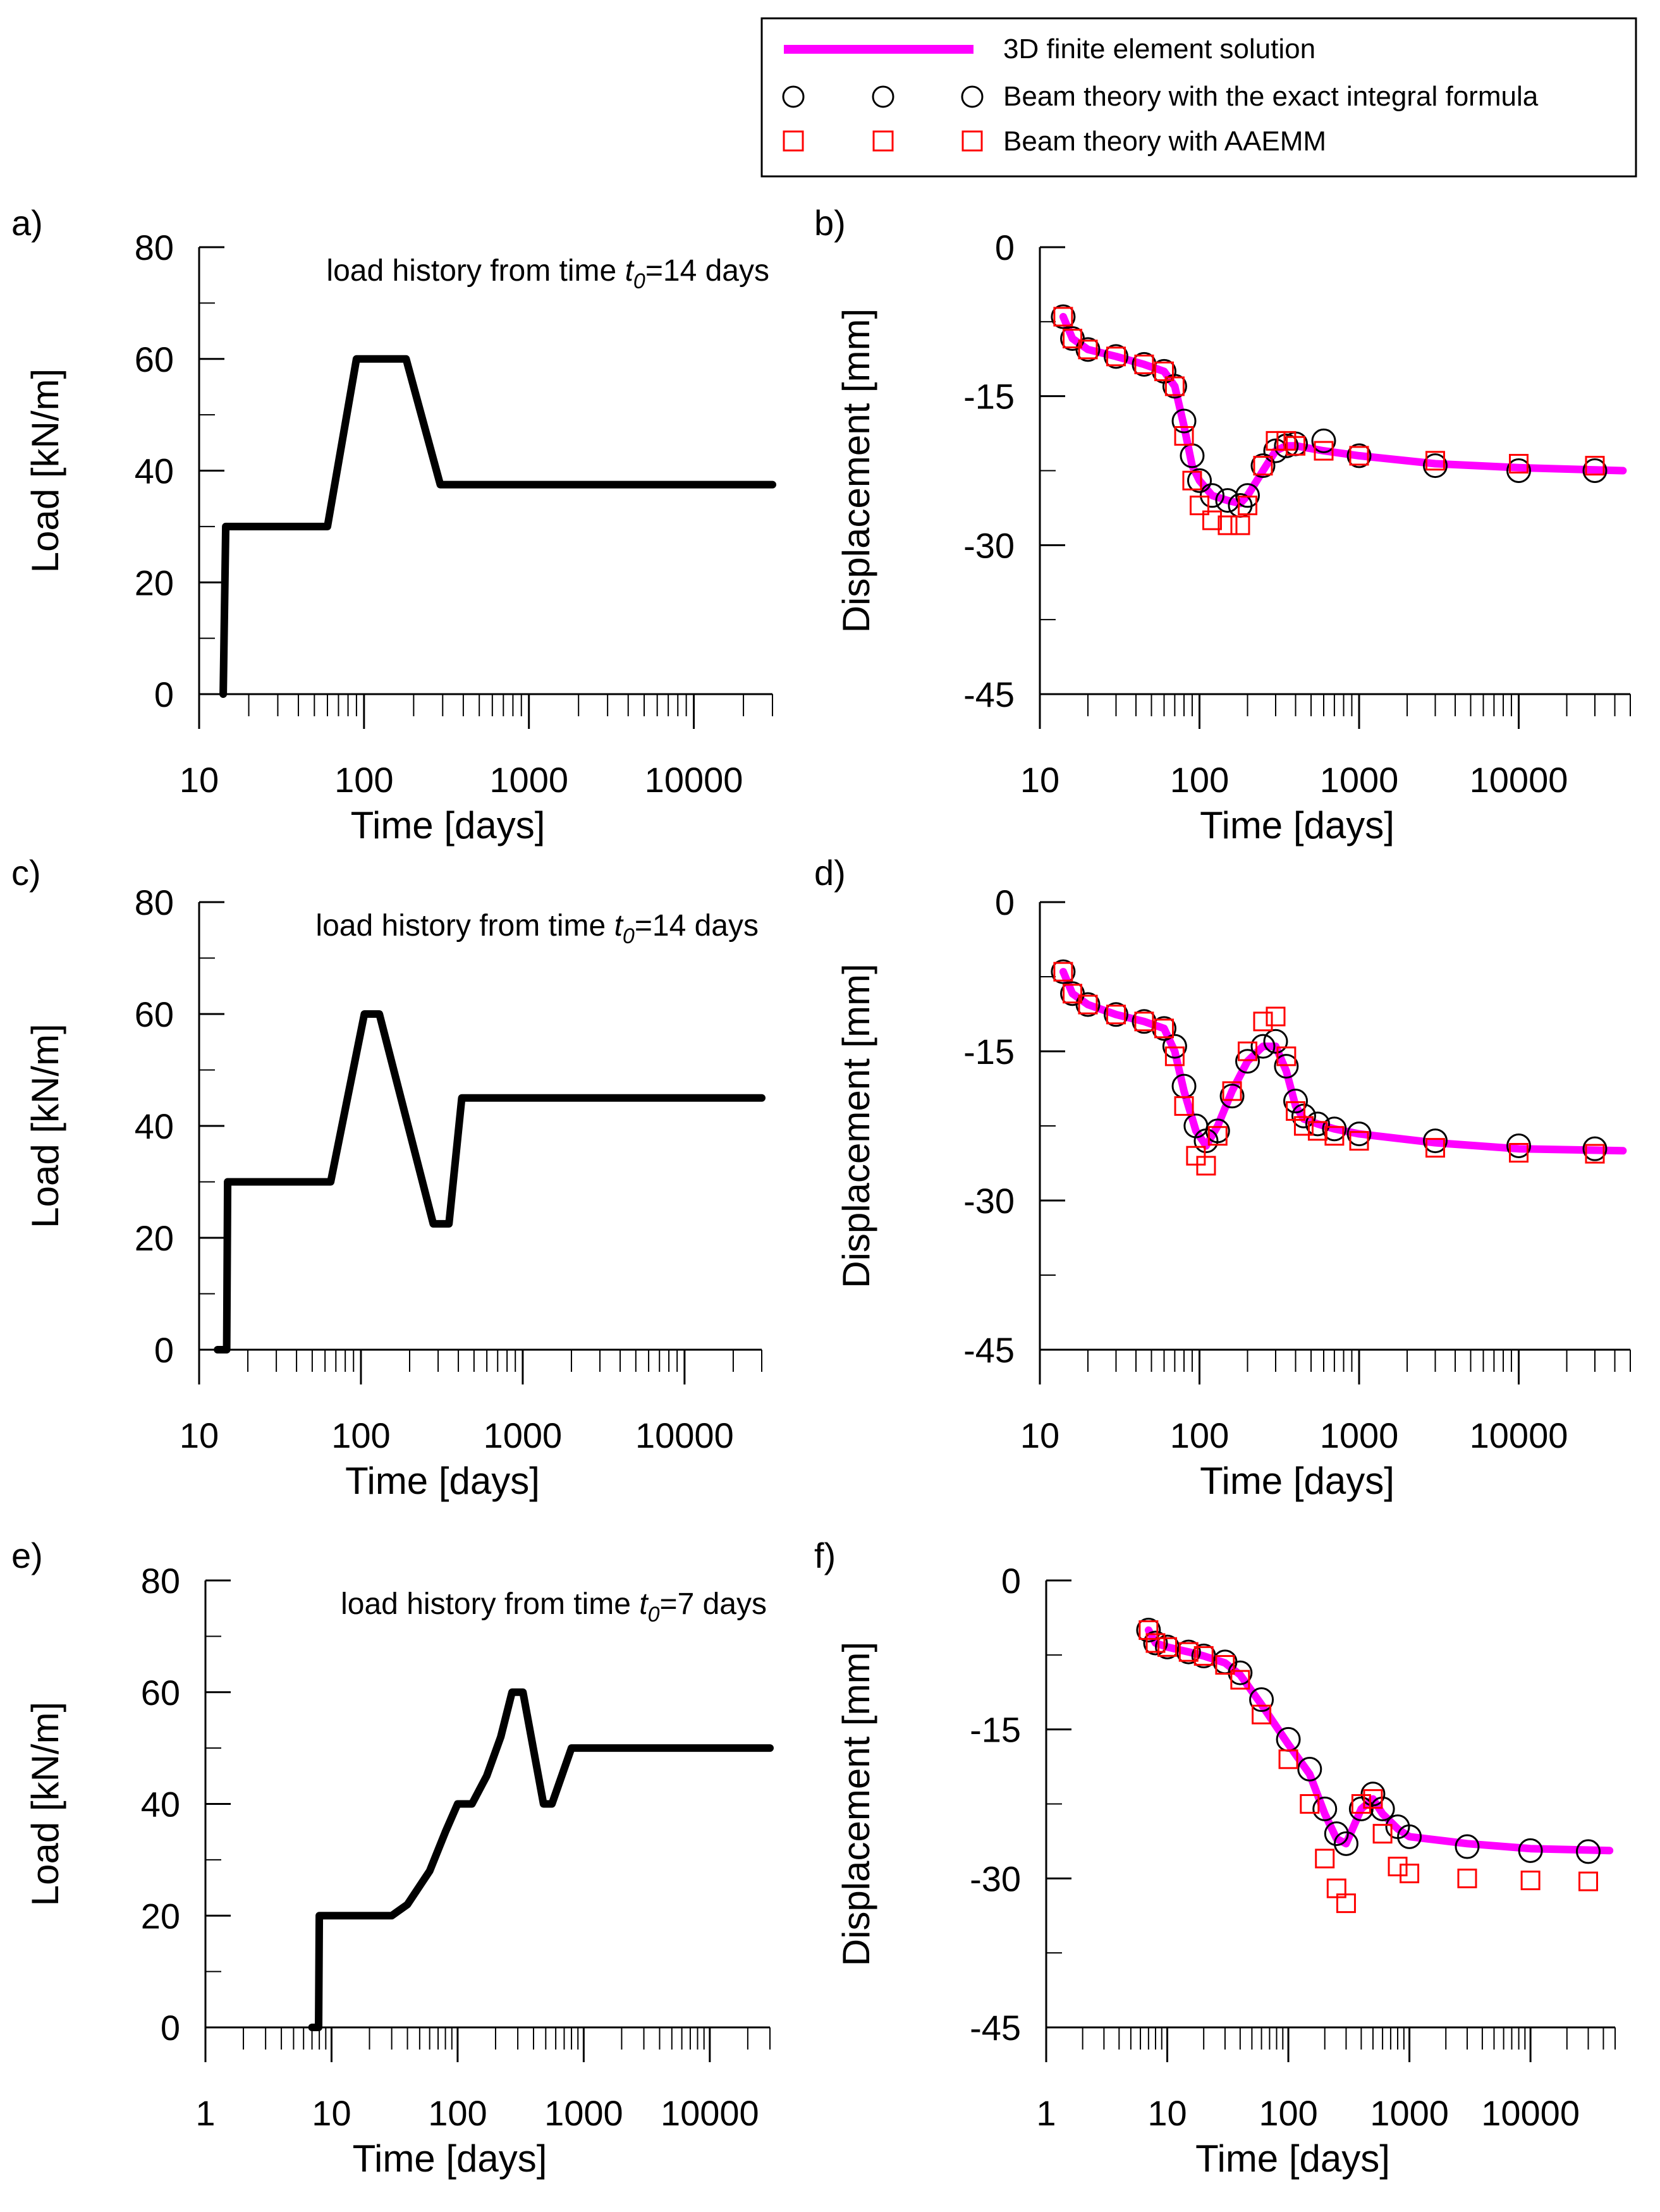 This screenshot has width=1660, height=2212. I want to click on legend-frame, so click(1198, 97).